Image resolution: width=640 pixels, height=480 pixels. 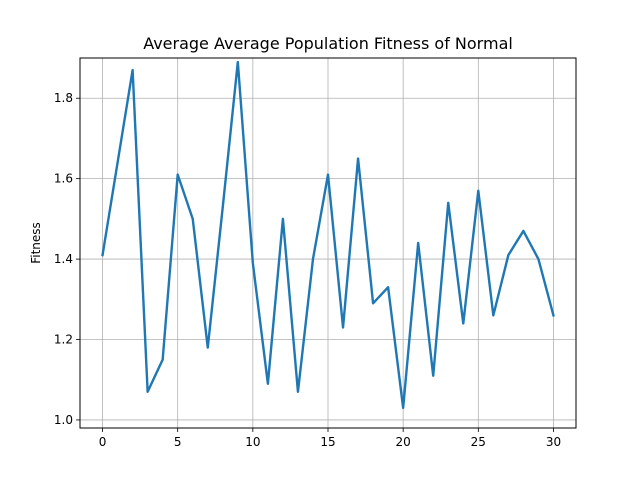 I want to click on y-tick-label: 1.2, so click(x=63, y=340).